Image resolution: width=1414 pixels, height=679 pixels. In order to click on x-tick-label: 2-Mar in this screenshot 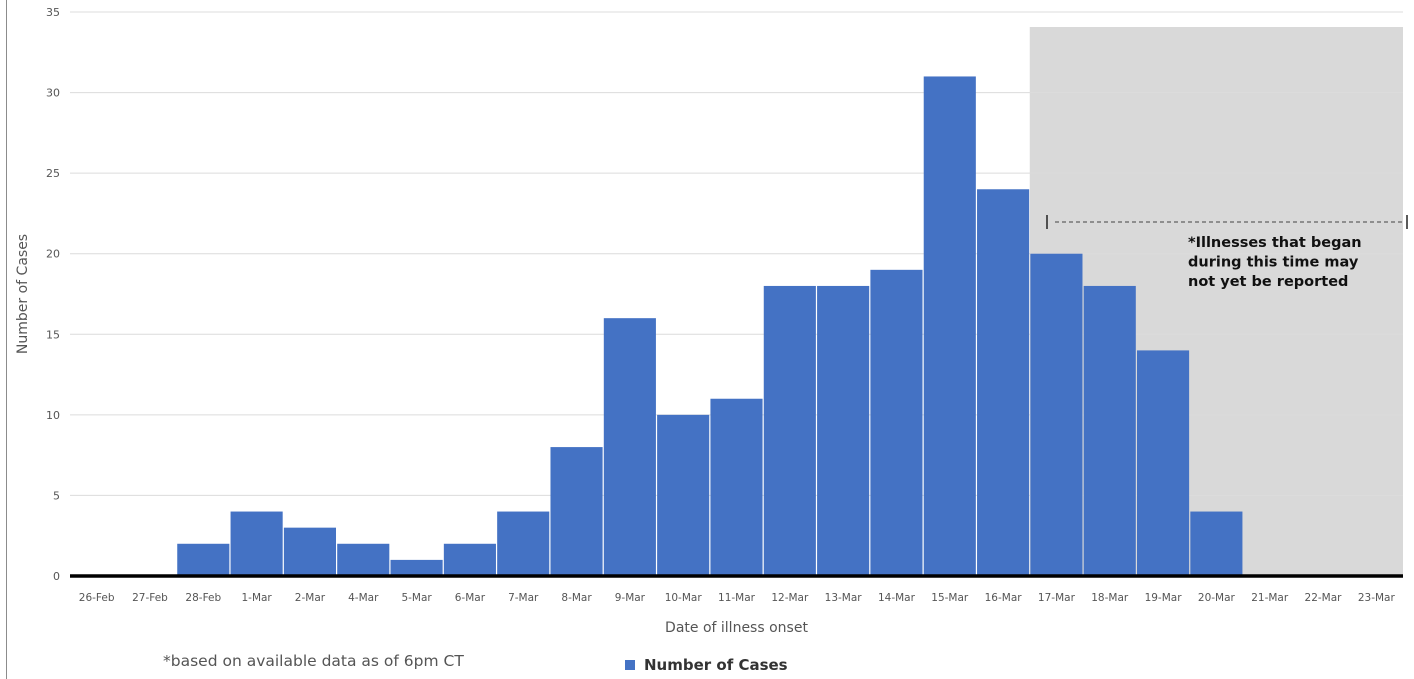, I will do `click(310, 598)`.